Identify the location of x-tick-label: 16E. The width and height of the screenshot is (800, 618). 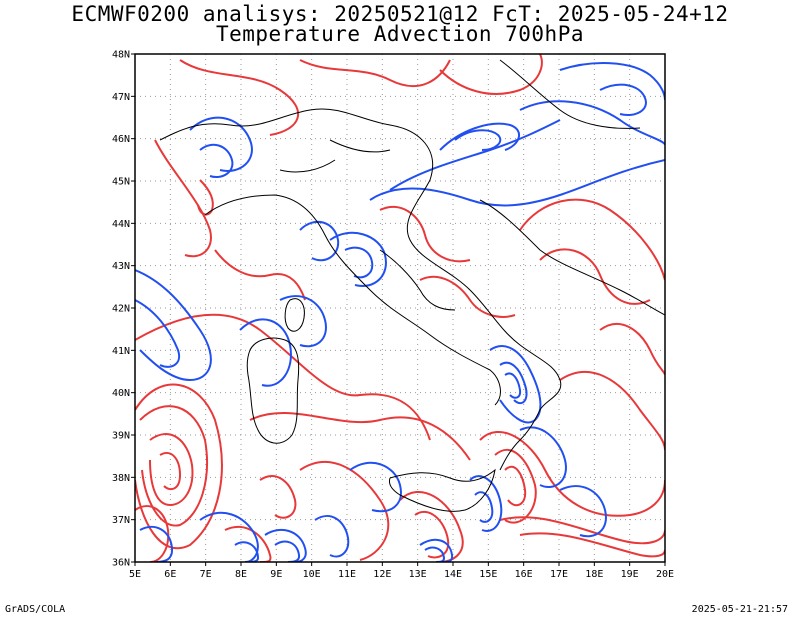
(524, 574).